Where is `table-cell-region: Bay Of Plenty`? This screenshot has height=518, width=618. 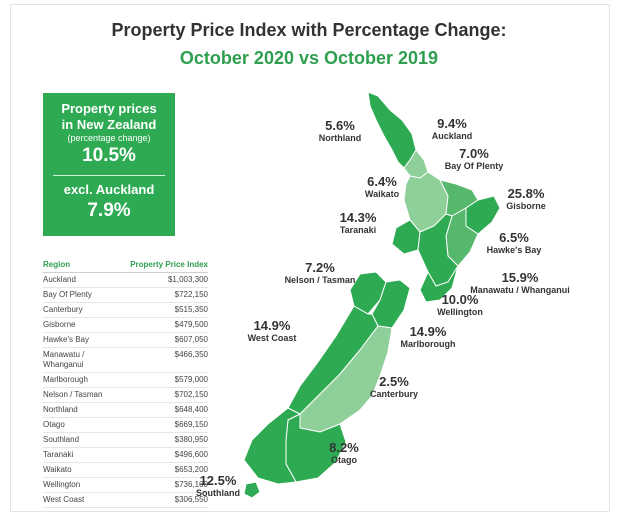
table-cell-region: Bay Of Plenty is located at coordinates (78, 295).